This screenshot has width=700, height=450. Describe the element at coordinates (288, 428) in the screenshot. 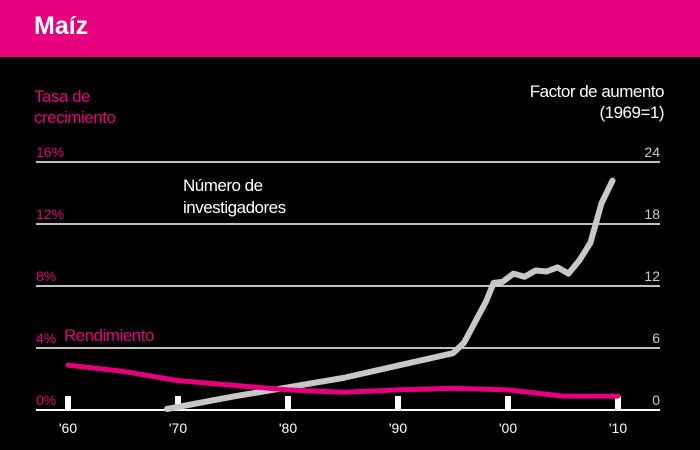

I see `x-tick-label: '80` at that location.